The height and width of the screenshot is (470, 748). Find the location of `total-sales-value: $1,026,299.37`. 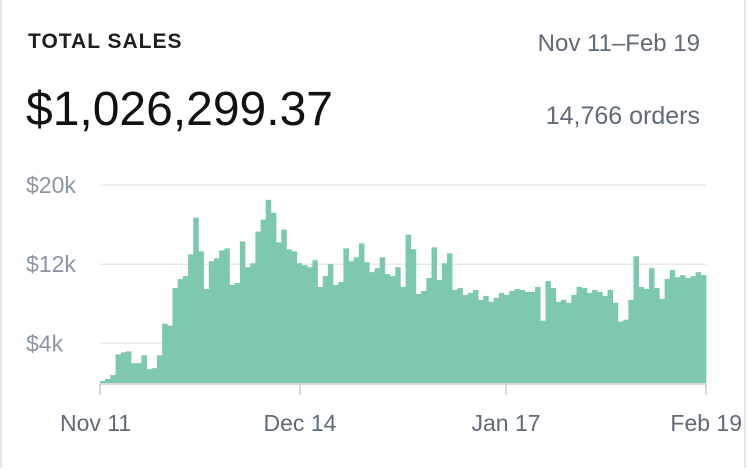

total-sales-value: $1,026,299.37 is located at coordinates (179, 109).